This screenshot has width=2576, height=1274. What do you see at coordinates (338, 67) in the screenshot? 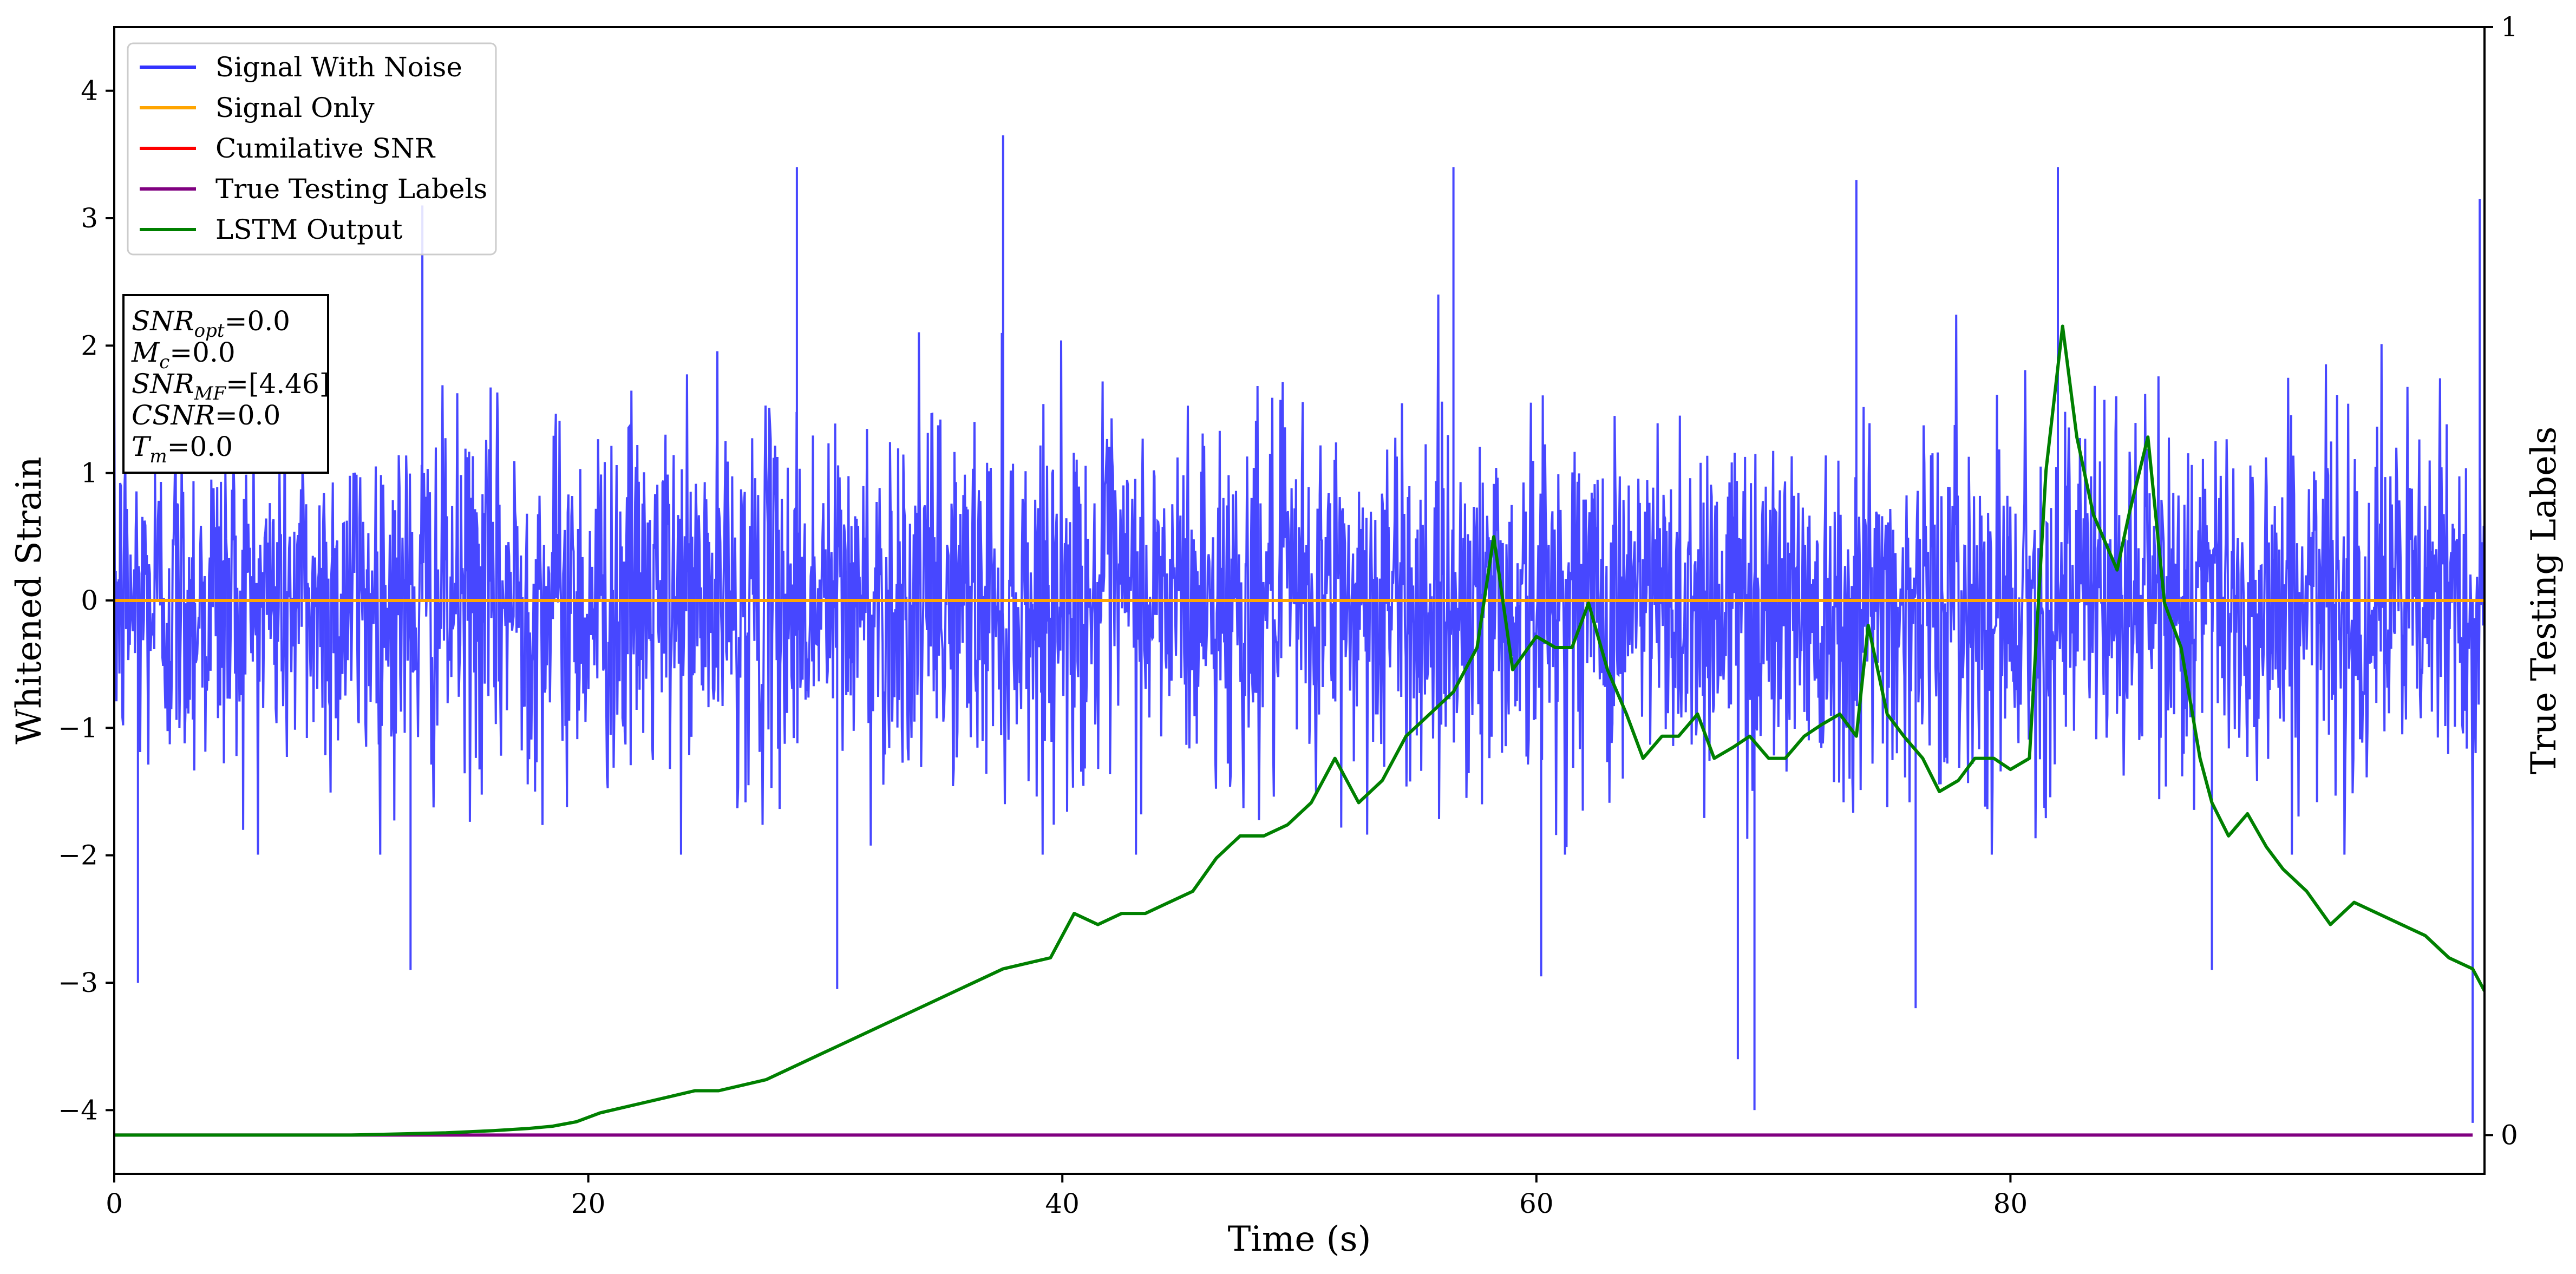
I see `legend-entry: Signal With Noise` at bounding box center [338, 67].